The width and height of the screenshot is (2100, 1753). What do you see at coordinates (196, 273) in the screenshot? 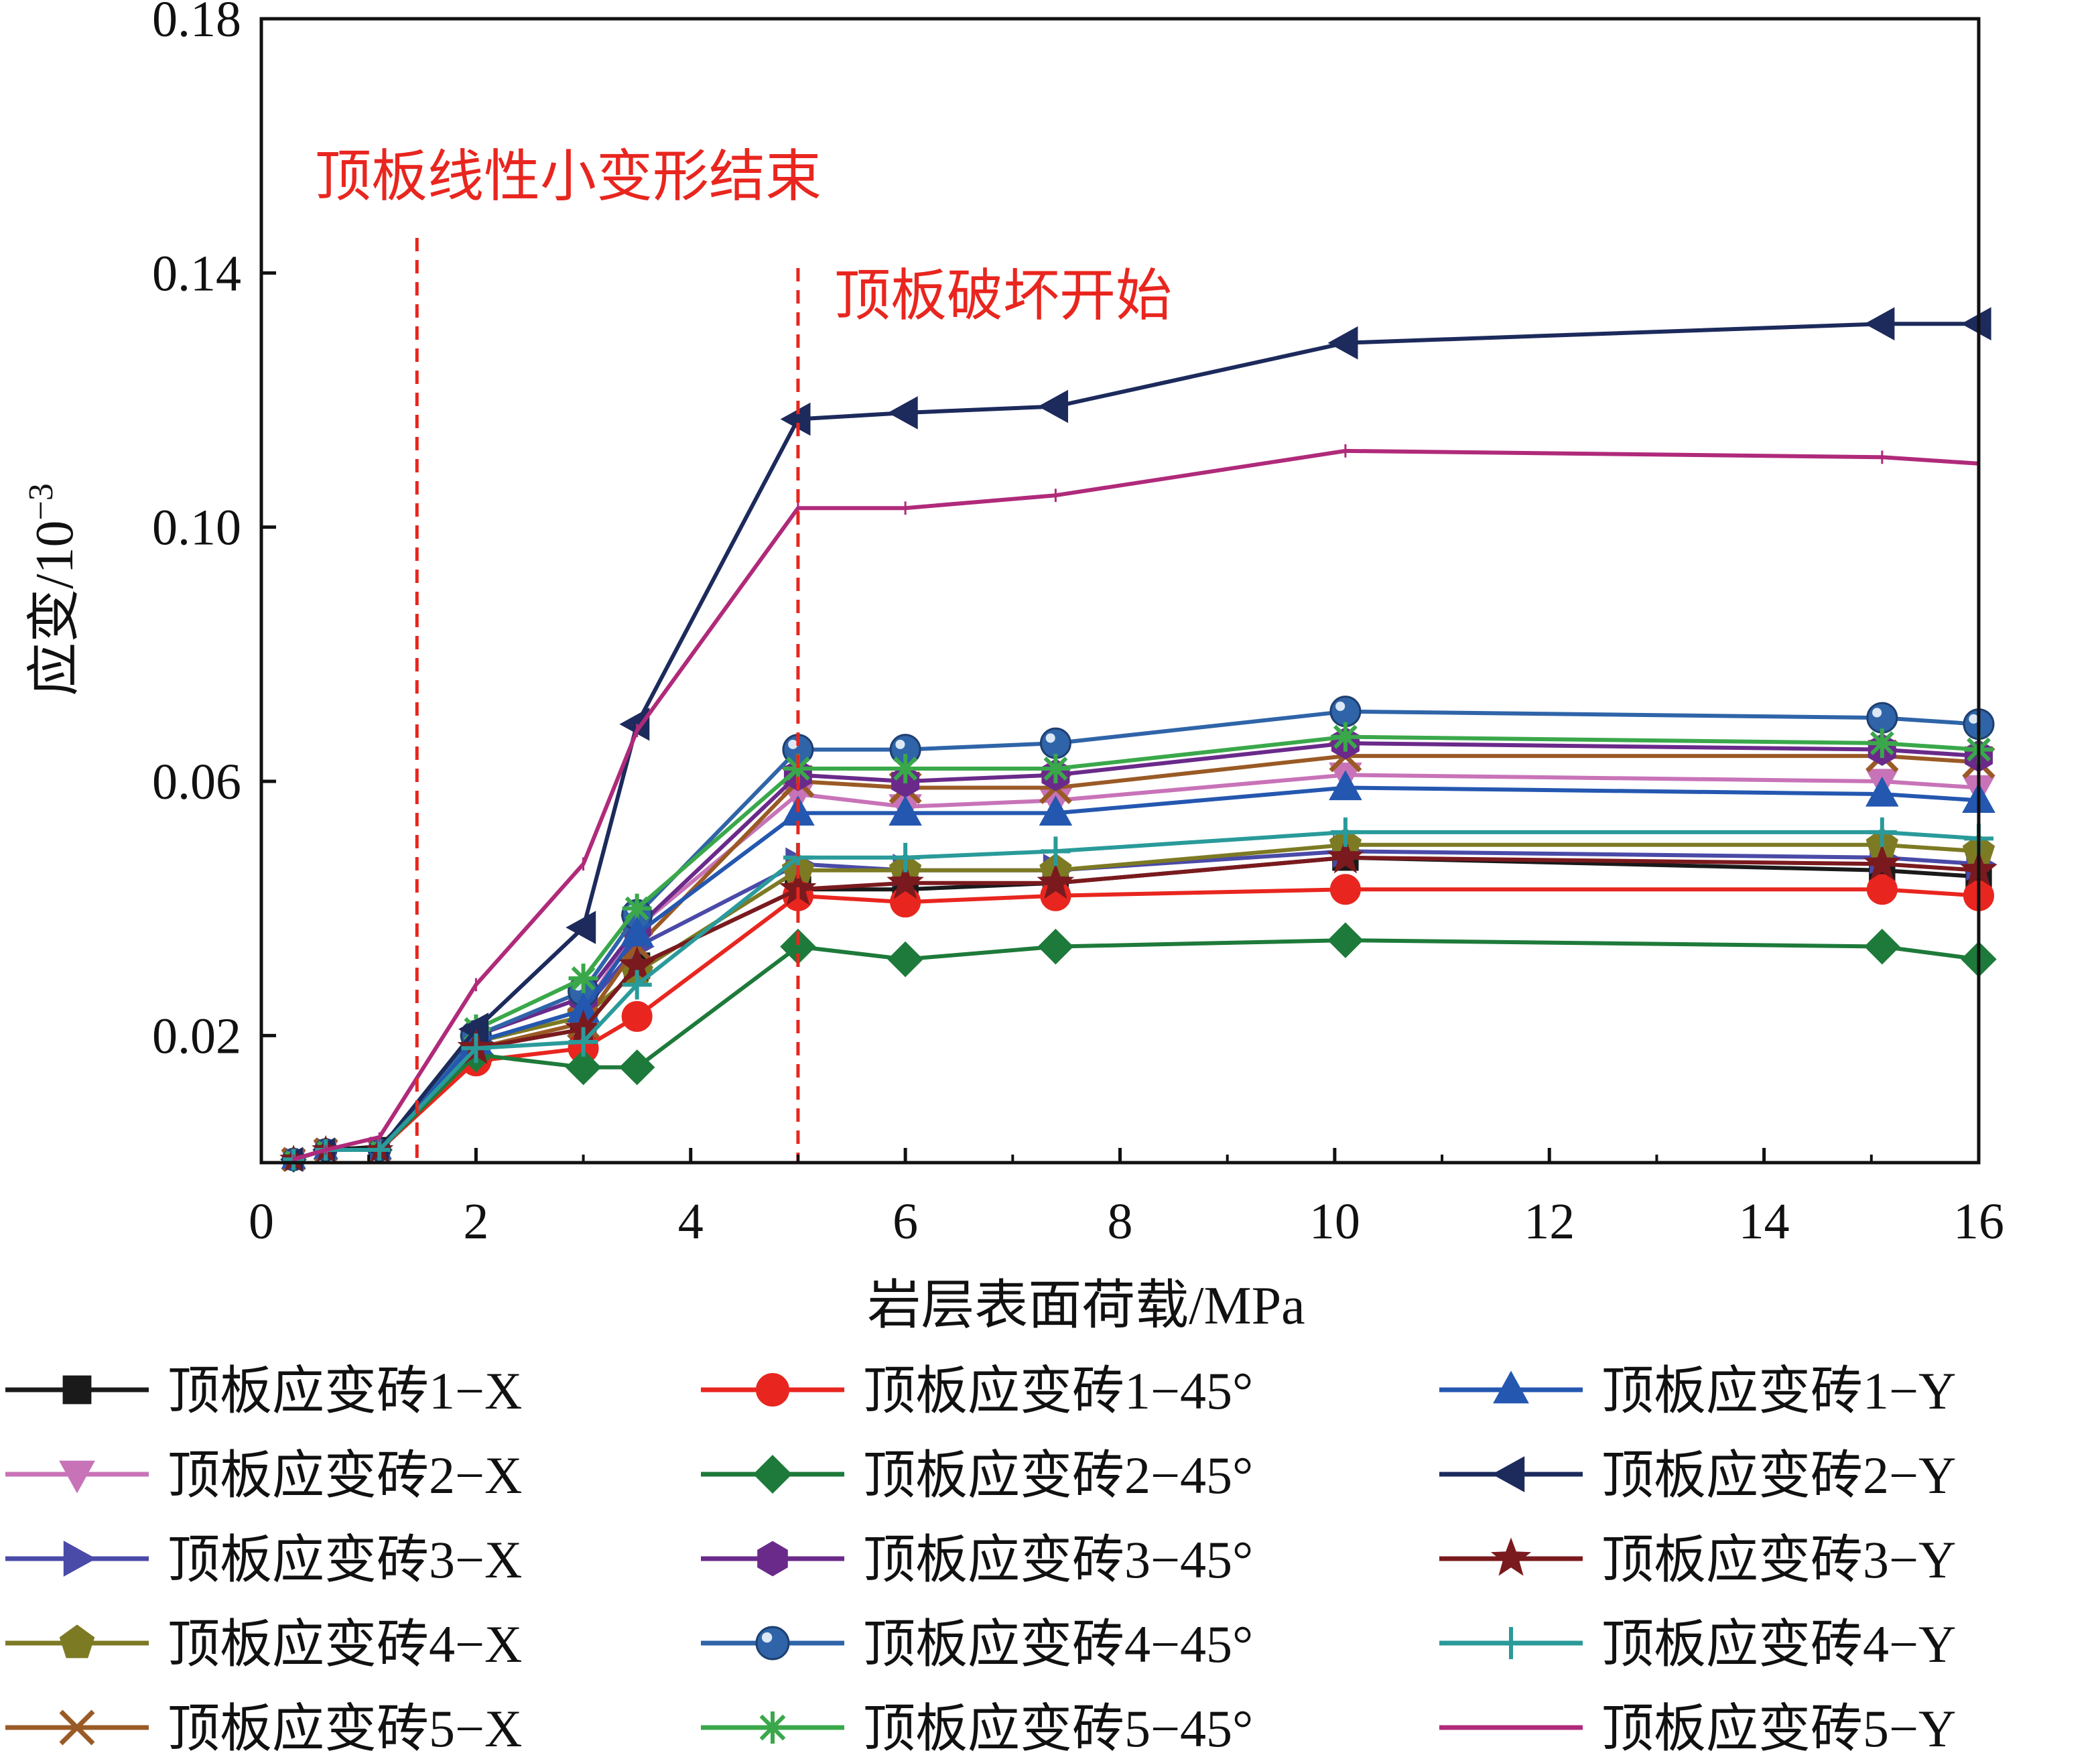
I see `y-tick-label: 0.14` at bounding box center [196, 273].